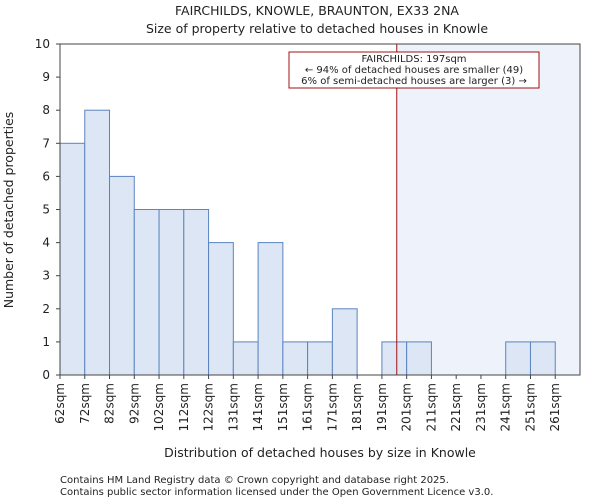 The image size is (600, 500). Describe the element at coordinates (308, 407) in the screenshot. I see `x-tick-label: 161sqm` at that location.